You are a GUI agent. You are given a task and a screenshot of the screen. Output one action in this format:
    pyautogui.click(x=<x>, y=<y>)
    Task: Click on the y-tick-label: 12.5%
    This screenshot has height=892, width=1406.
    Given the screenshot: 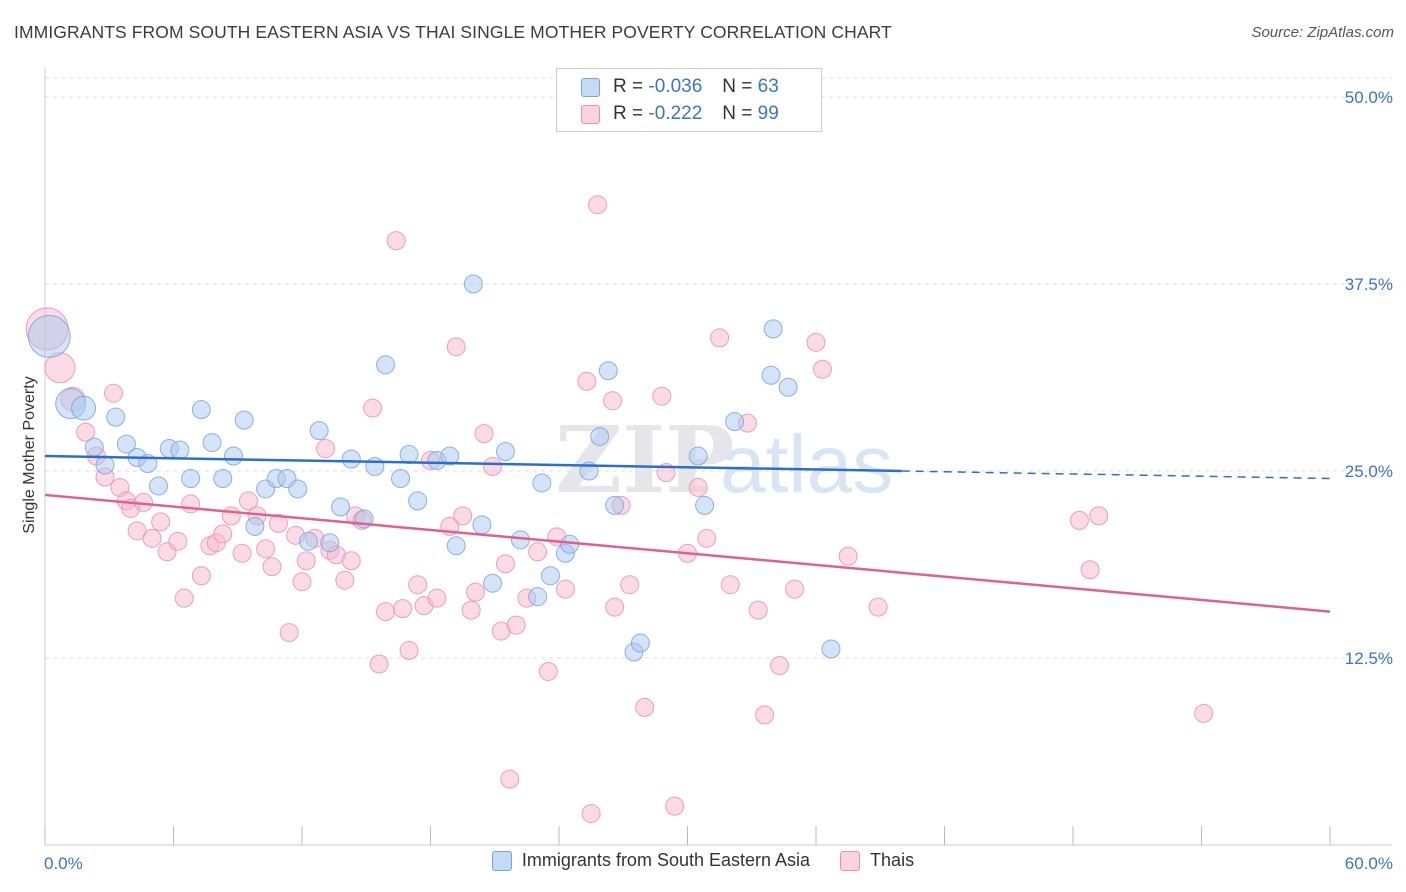 What is the action you would take?
    pyautogui.click(x=1369, y=658)
    